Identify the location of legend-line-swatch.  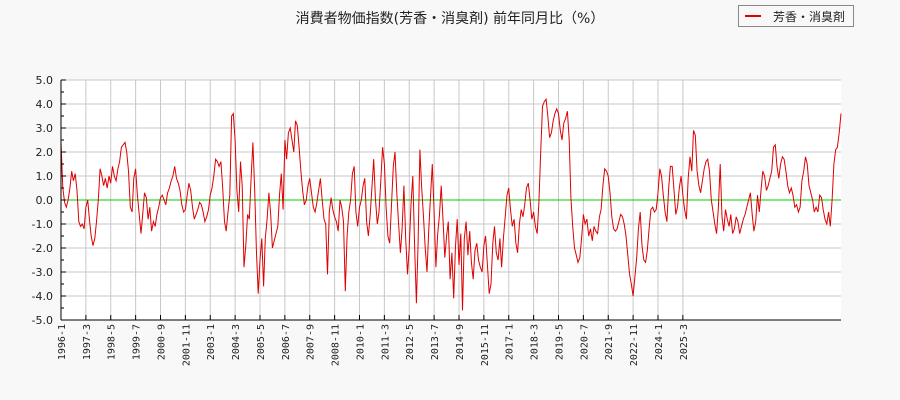
(753, 16).